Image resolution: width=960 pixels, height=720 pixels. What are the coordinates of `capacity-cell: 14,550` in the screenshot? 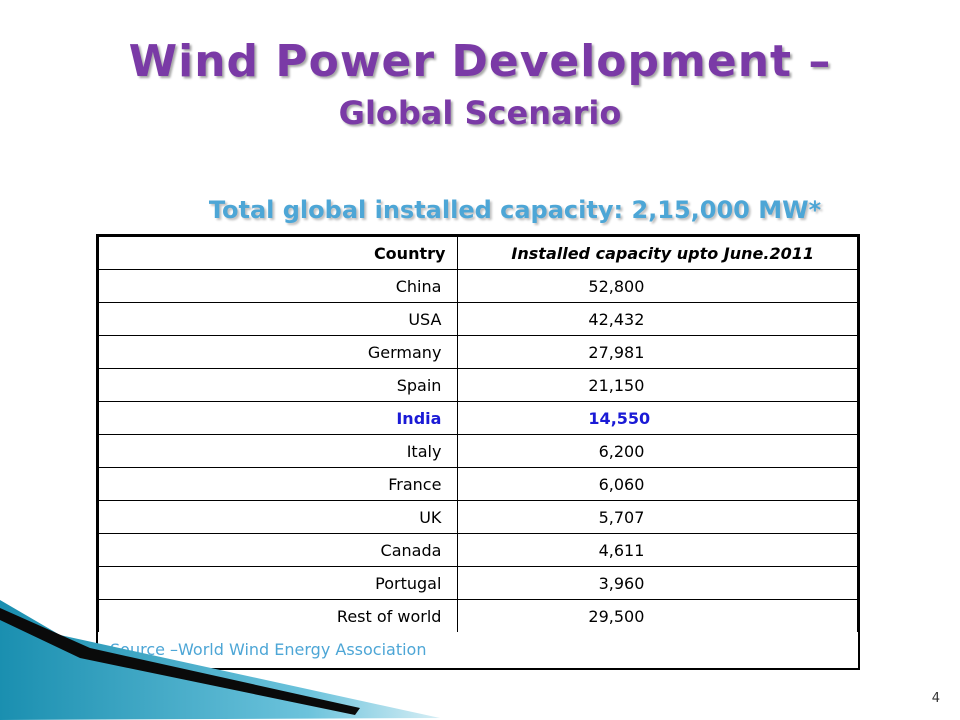 It's located at (657, 418).